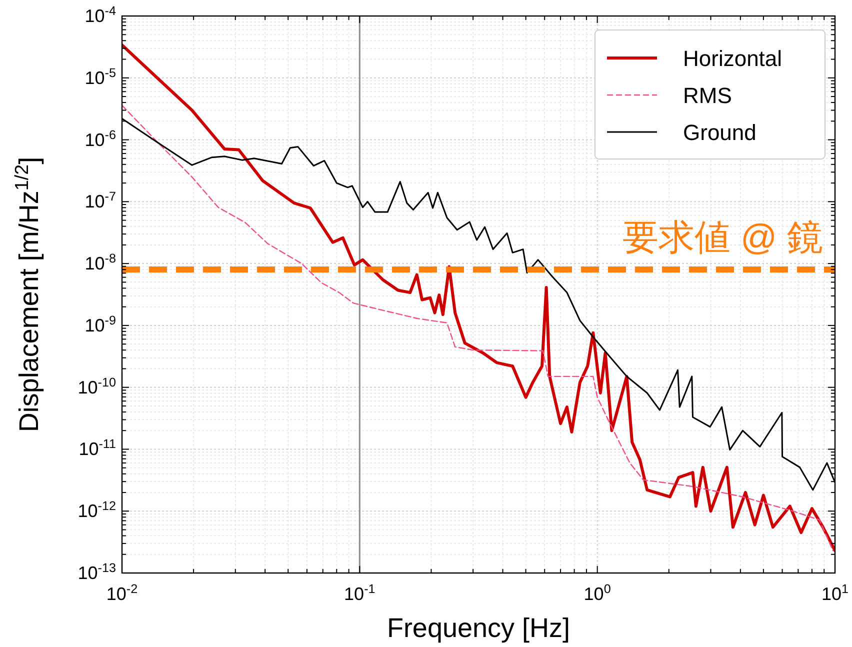  I want to click on x-tick-label: 10$^{1}$, so click(835, 593).